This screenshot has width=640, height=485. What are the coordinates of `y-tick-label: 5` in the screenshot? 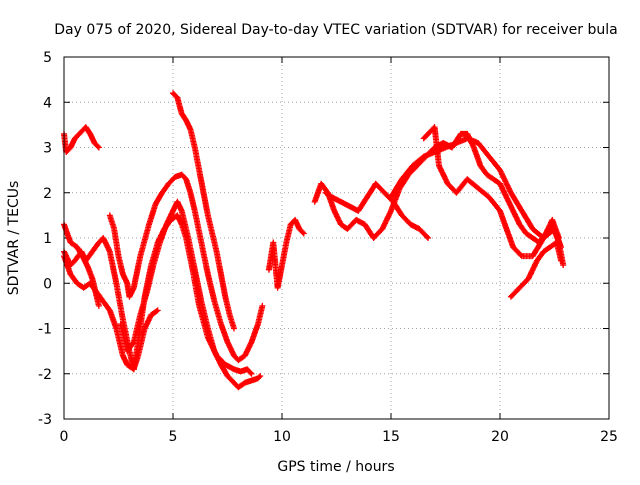 It's located at (47, 58).